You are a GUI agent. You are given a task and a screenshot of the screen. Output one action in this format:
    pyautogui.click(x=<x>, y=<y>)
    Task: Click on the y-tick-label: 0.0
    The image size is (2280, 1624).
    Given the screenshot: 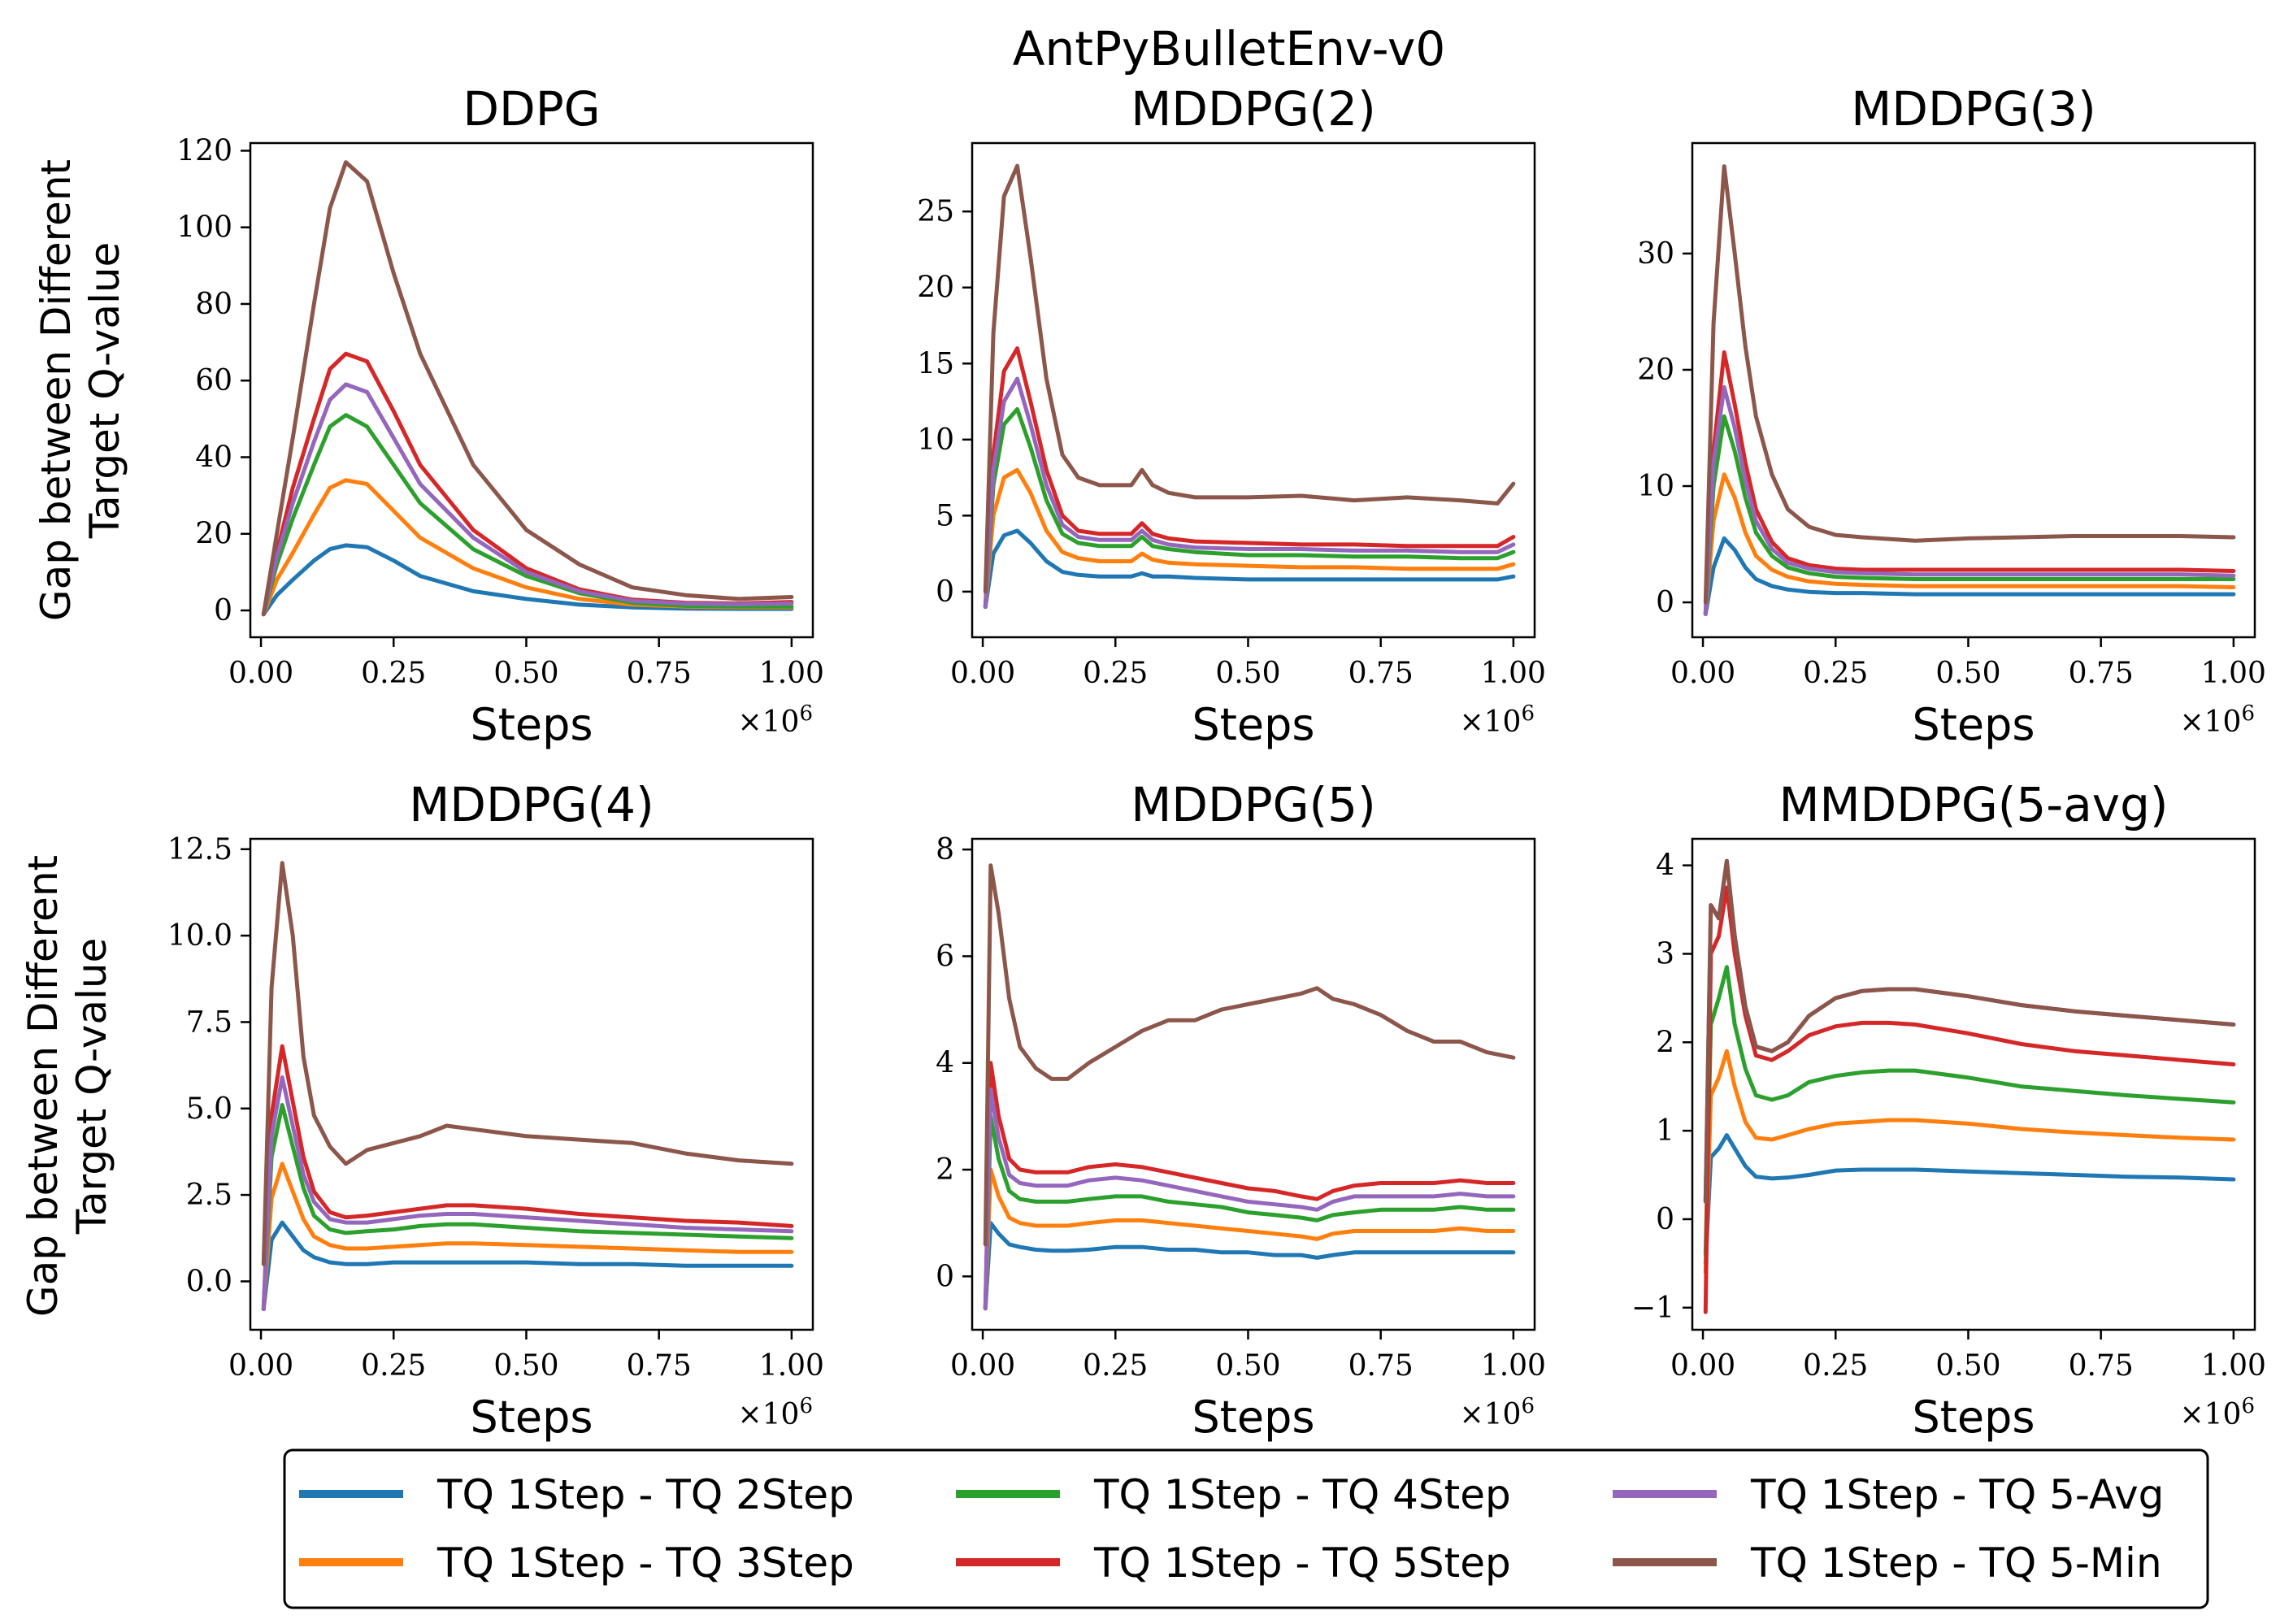 What is the action you would take?
    pyautogui.click(x=209, y=1281)
    